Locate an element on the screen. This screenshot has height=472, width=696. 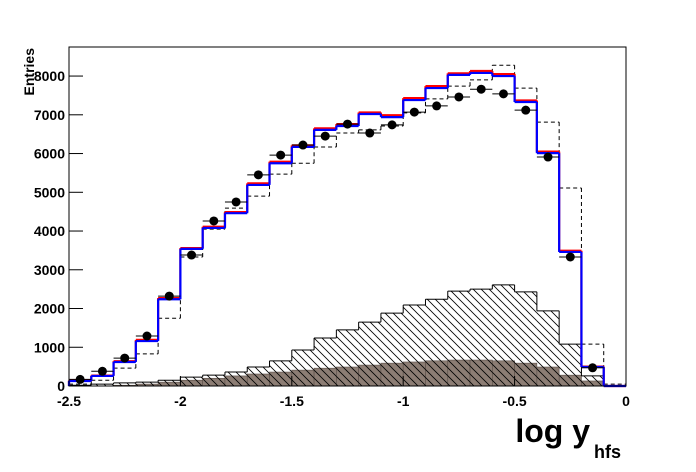
x-tick-label: -1.5 is located at coordinates (292, 401).